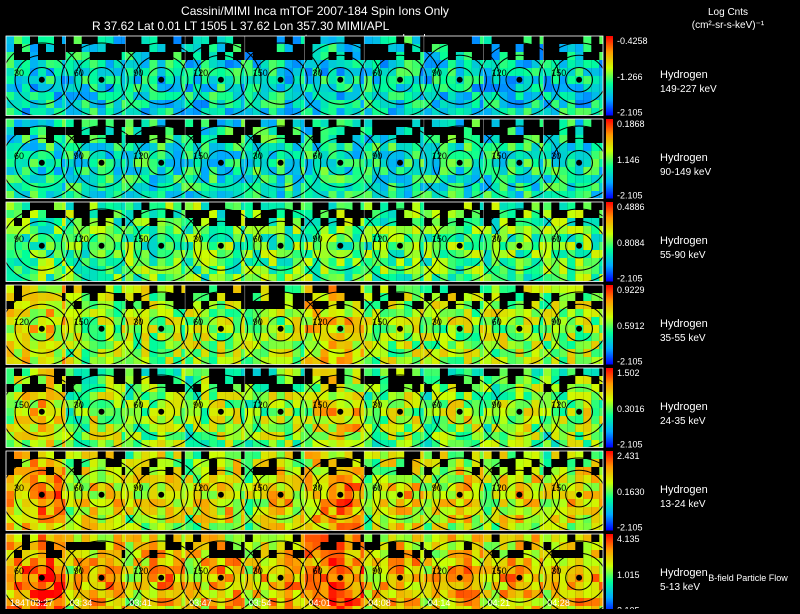 Image resolution: width=800 pixels, height=614 pixels. I want to click on contour-label: 150, so click(200, 156).